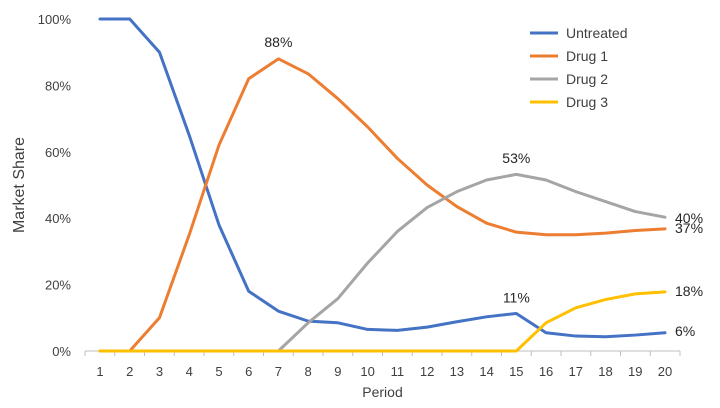  Describe the element at coordinates (587, 56) in the screenshot. I see `legend-label: Drug 1` at that location.